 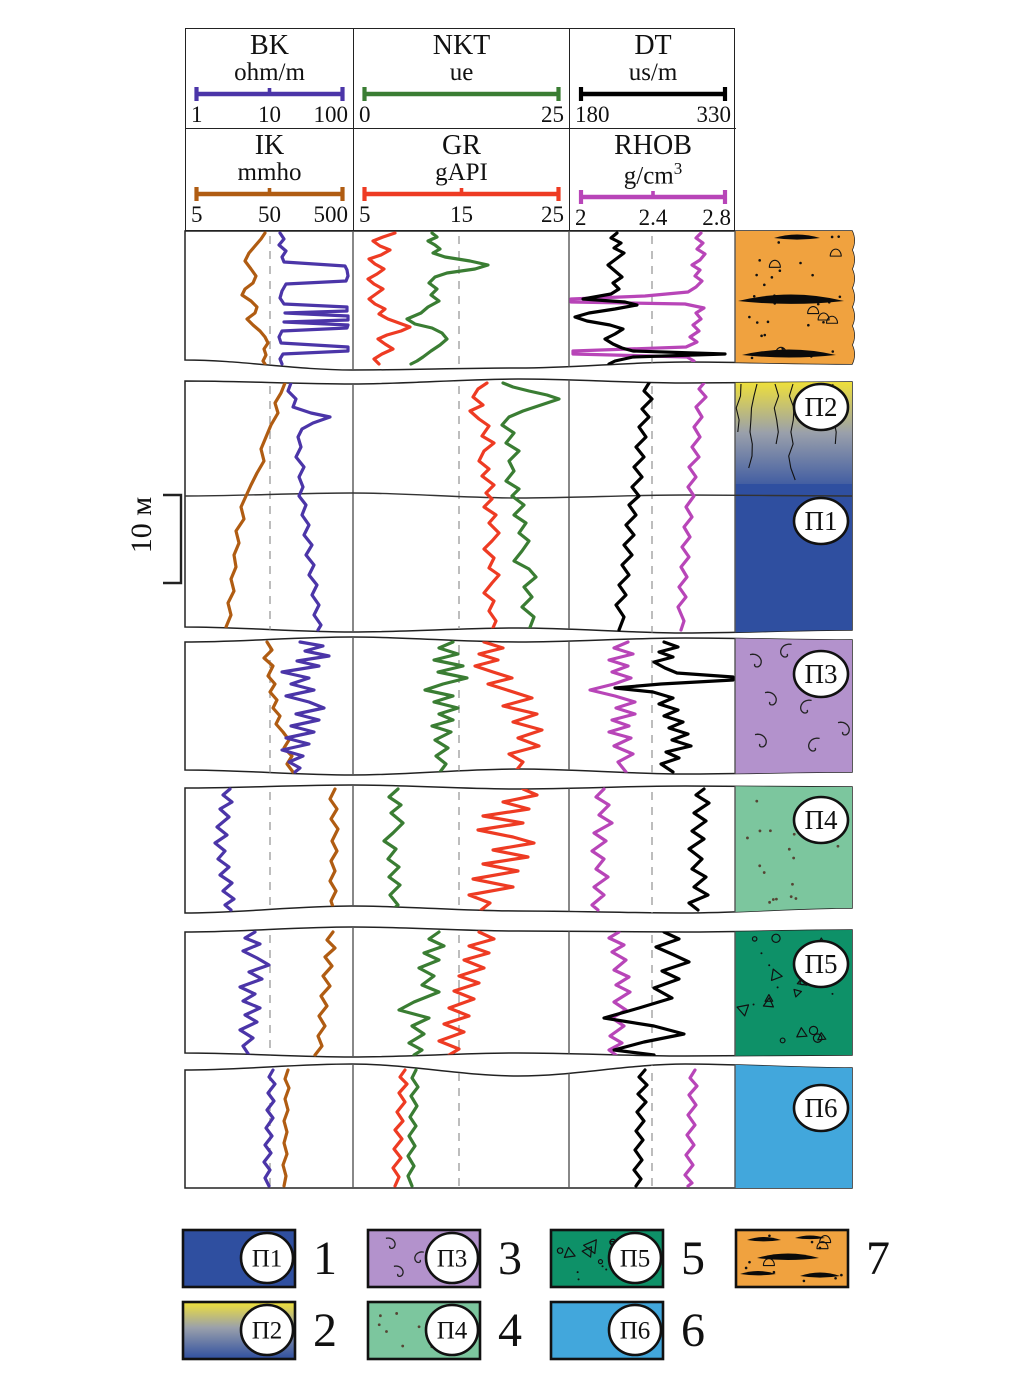 What do you see at coordinates (510, 1258) in the screenshot?
I see `legend-number: 3` at bounding box center [510, 1258].